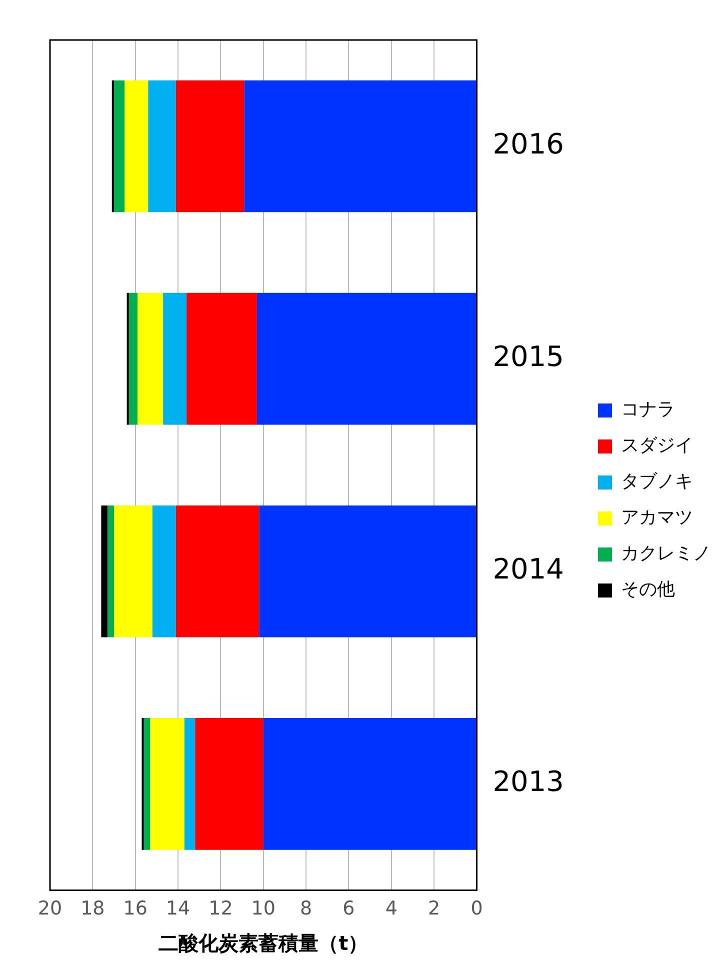 This screenshot has width=727, height=971. I want to click on x-tick-label: 10, so click(263, 909).